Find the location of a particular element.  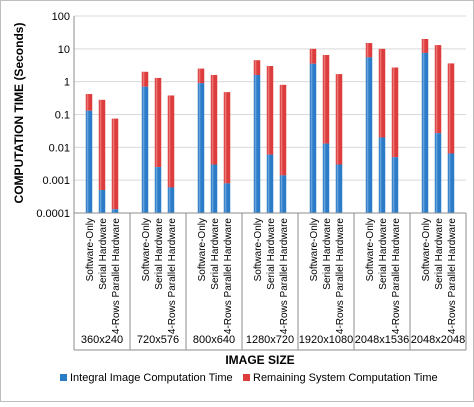

y-tick-label: 100 is located at coordinates (61, 17).